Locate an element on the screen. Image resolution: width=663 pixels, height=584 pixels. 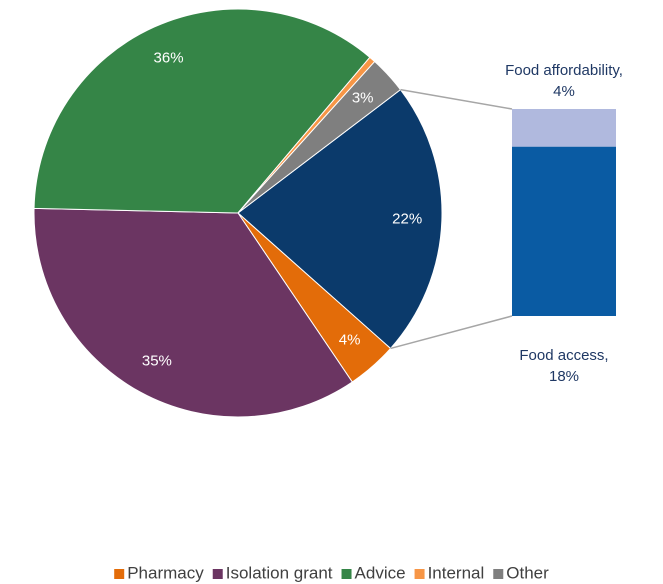
bar-label: Food affordability, is located at coordinates (564, 70).